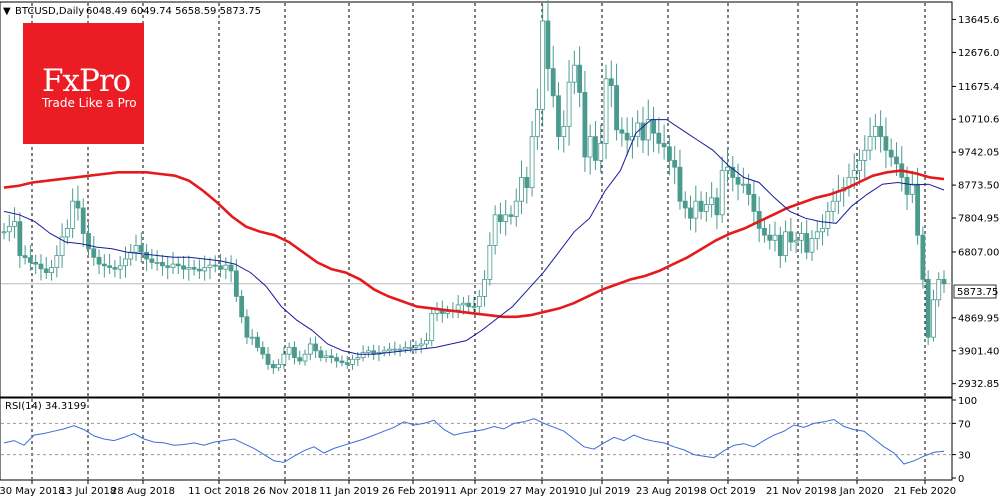  Describe the element at coordinates (798, 491) in the screenshot. I see `x-tick-label: 21 Nov 2019` at that location.